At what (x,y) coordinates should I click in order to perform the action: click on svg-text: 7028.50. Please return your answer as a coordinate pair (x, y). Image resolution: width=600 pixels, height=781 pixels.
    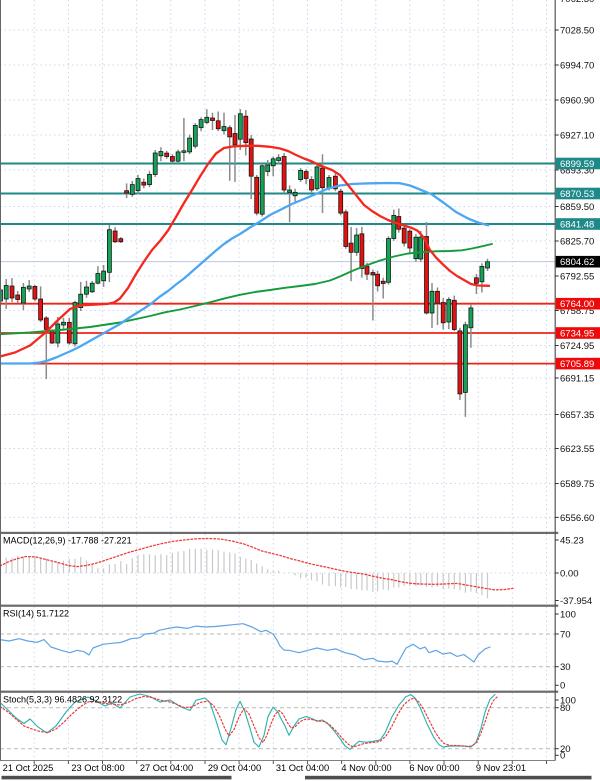
    Looking at the image, I should click on (577, 30).